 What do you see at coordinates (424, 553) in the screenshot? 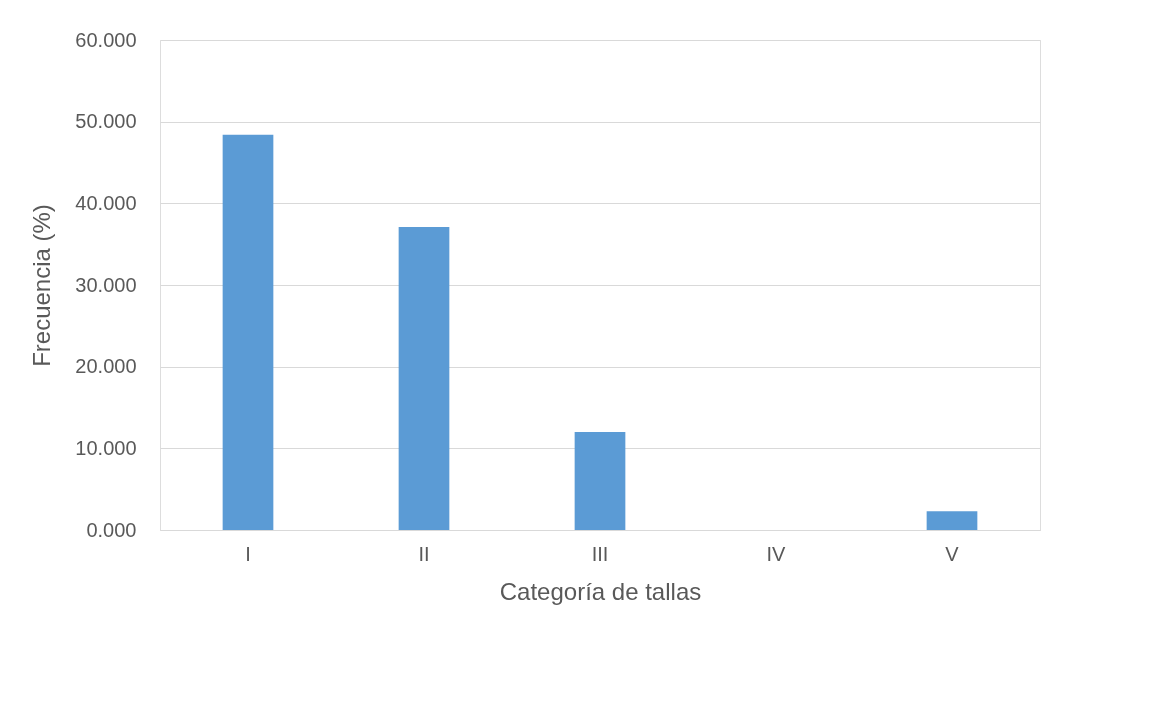
I see `x-tick-label: II` at bounding box center [424, 553].